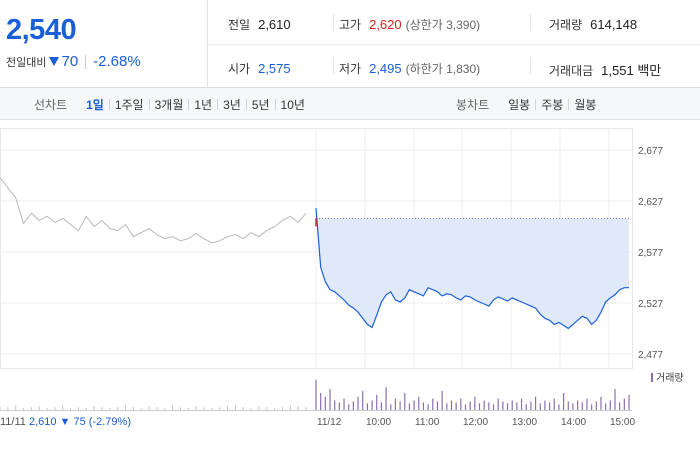 This screenshot has height=450, width=700. I want to click on x-tick-label: 15:00, so click(622, 422).